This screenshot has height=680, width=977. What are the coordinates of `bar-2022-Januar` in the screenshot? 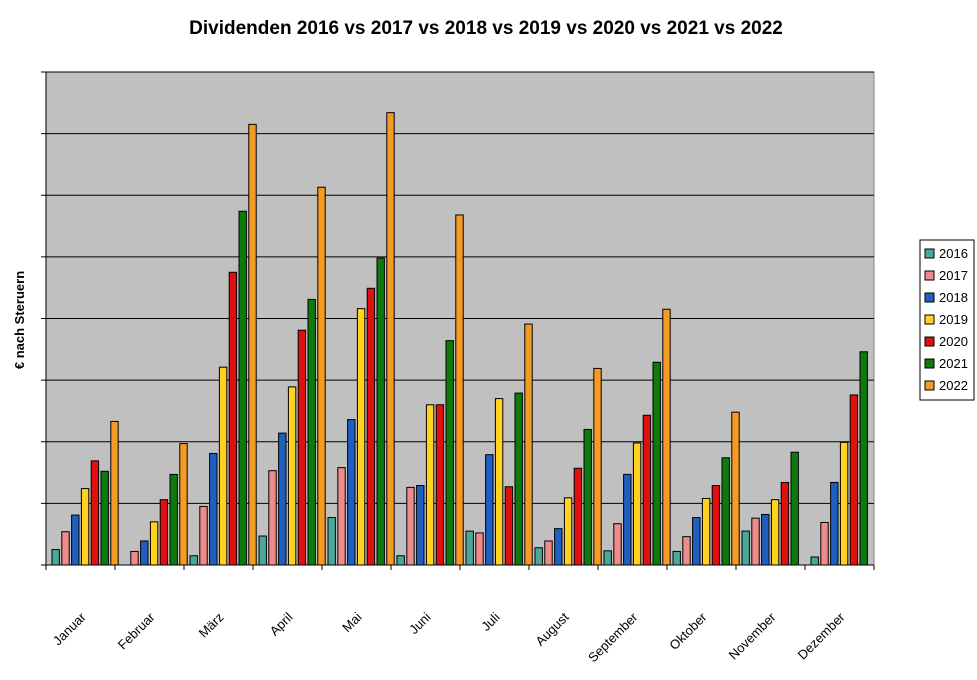 It's located at (114, 493).